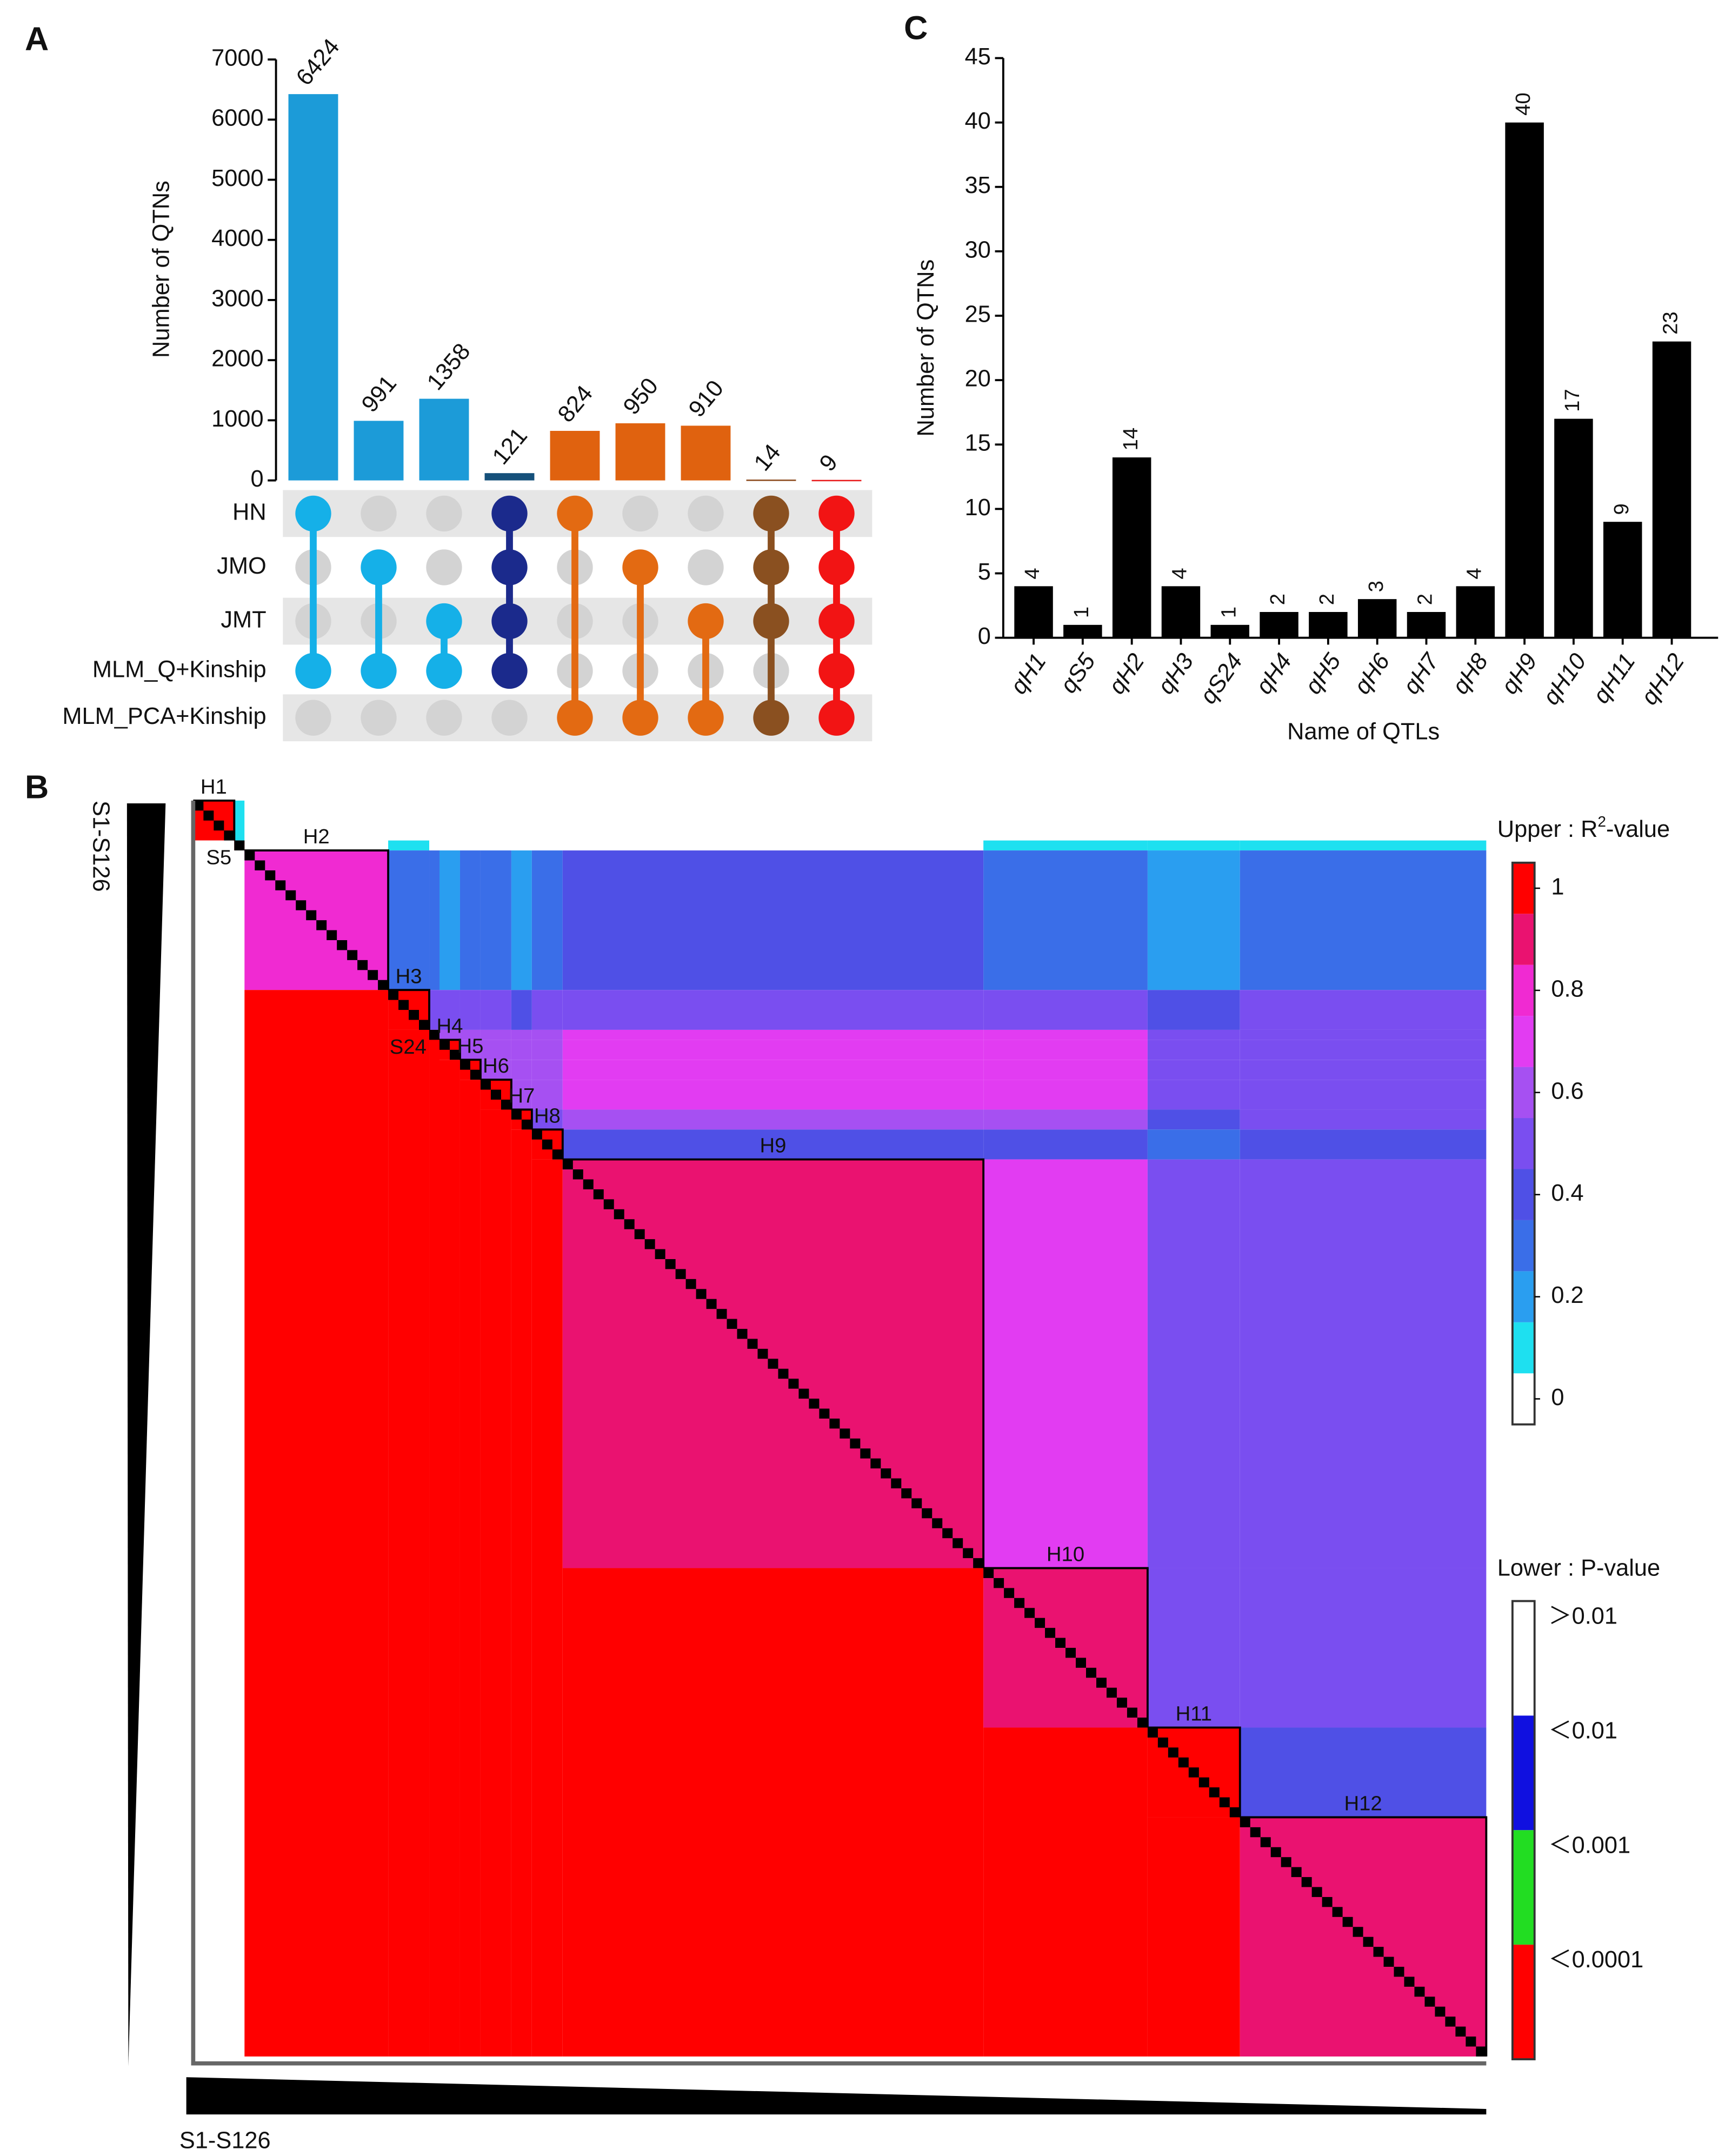  Describe the element at coordinates (916, 28) in the screenshot. I see `panel-label: C` at that location.